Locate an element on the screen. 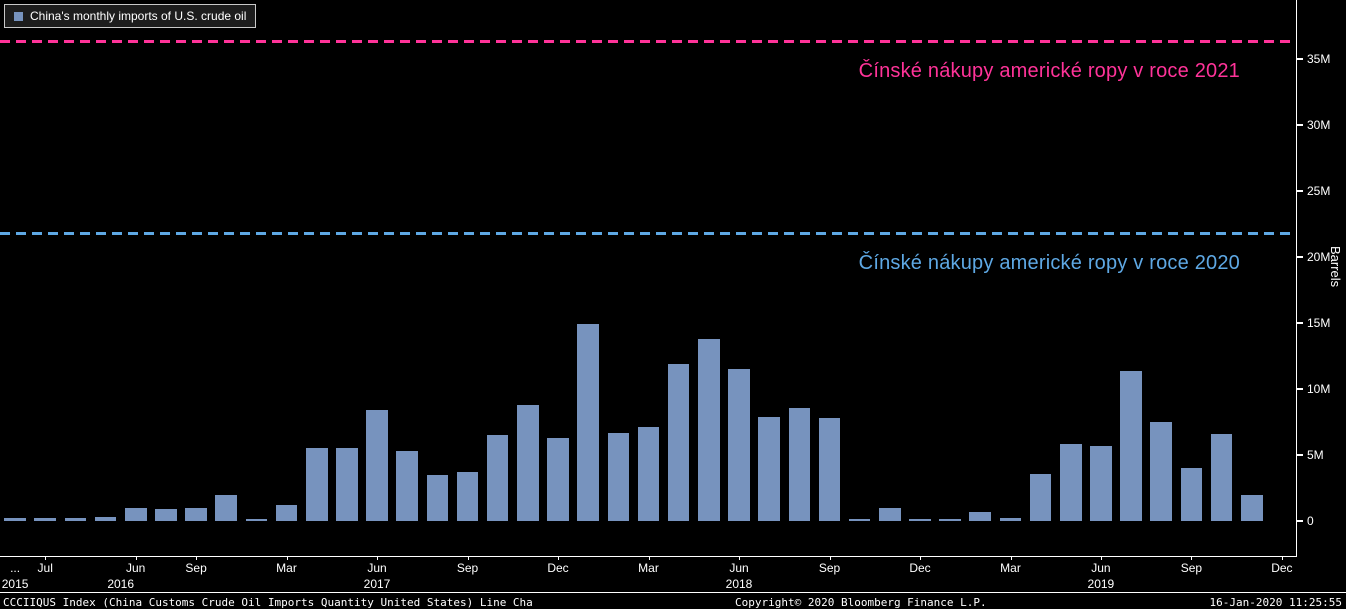 This screenshot has height=609, width=1346. y-tick-10M: 10M is located at coordinates (1313, 389).